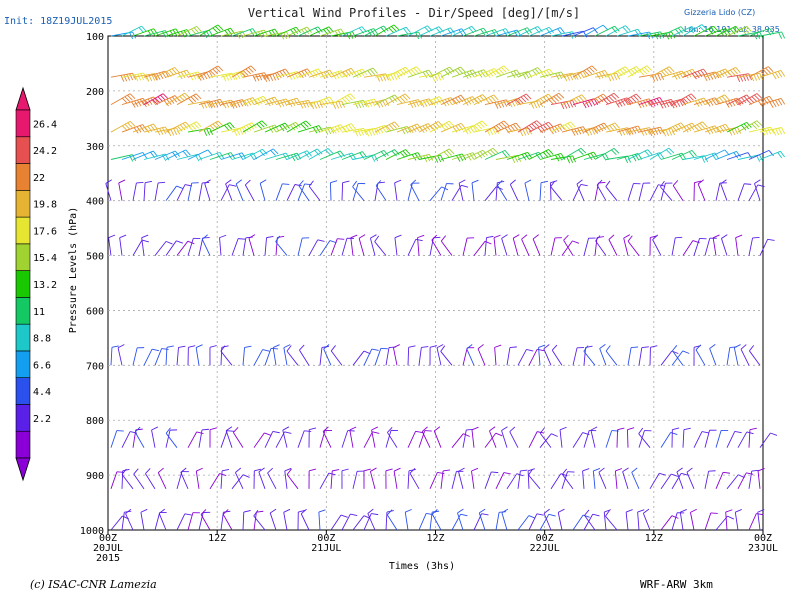  Describe the element at coordinates (95, 311) in the screenshot. I see `y-tick-label: 600` at that location.